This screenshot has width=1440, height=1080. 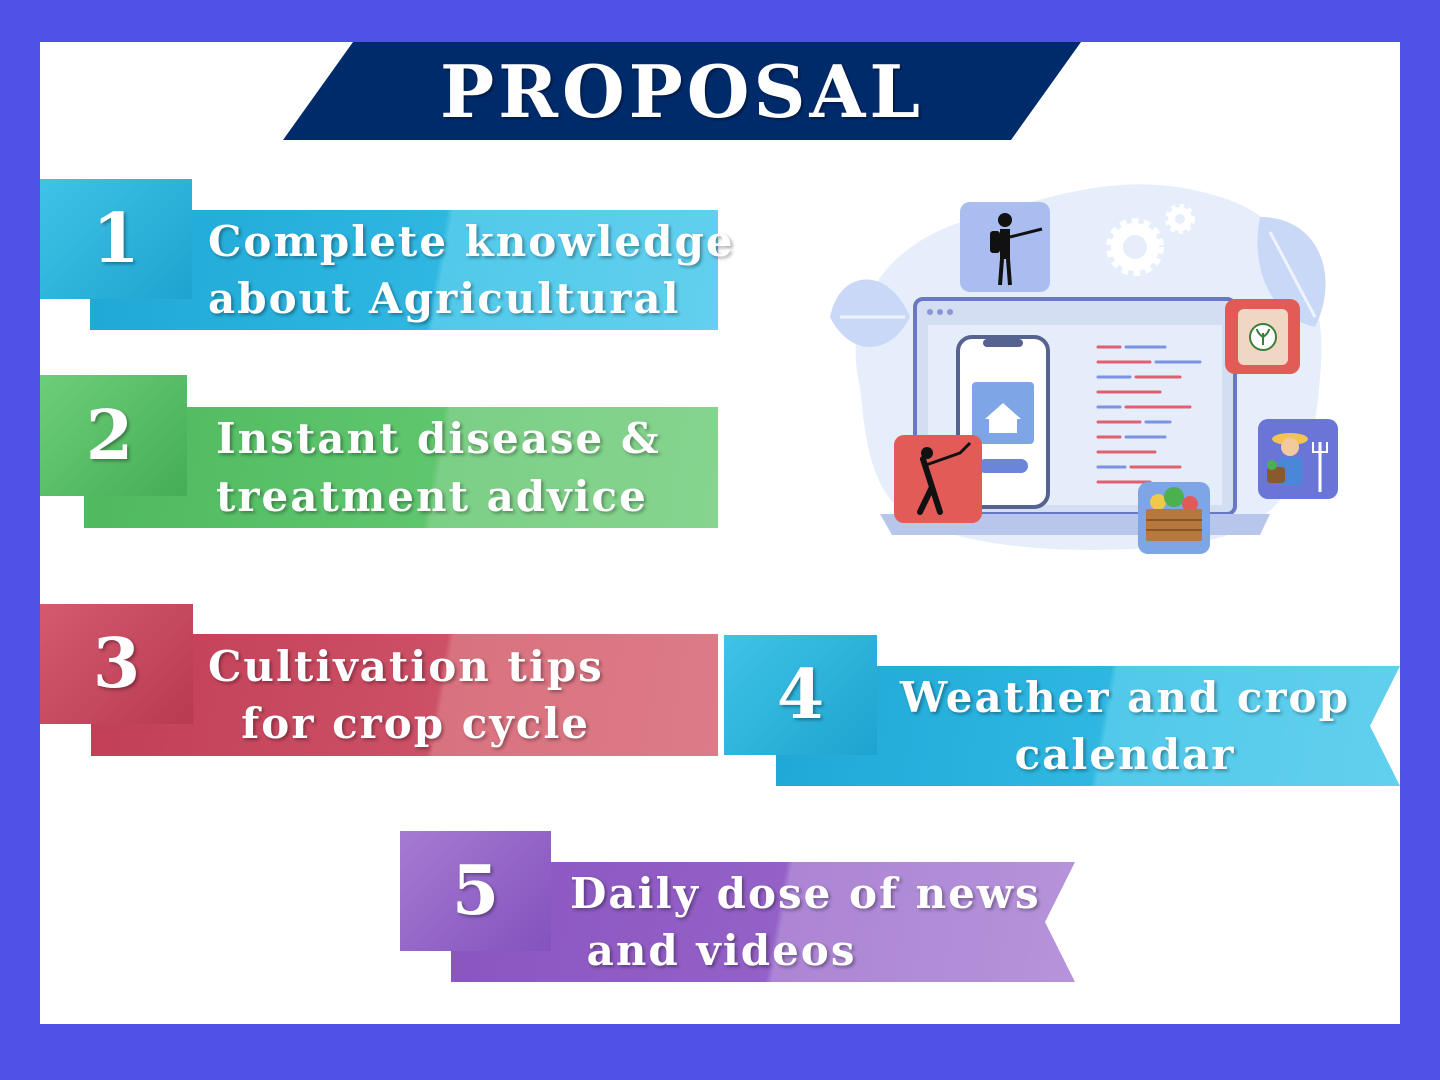 What do you see at coordinates (1125, 697) in the screenshot?
I see `item-4-line1: Weather and crop` at bounding box center [1125, 697].